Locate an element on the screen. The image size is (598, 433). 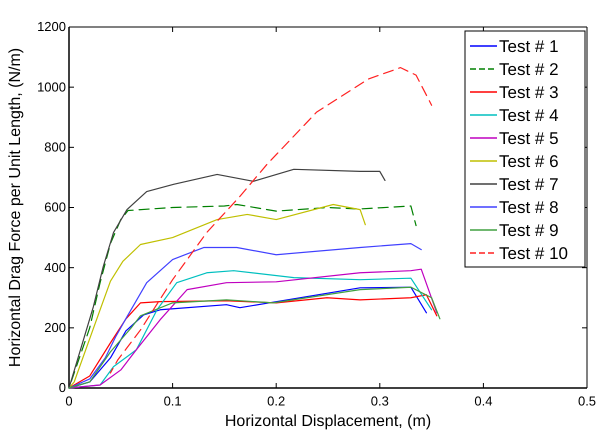
legend-label: Test # 1 is located at coordinates (529, 46).